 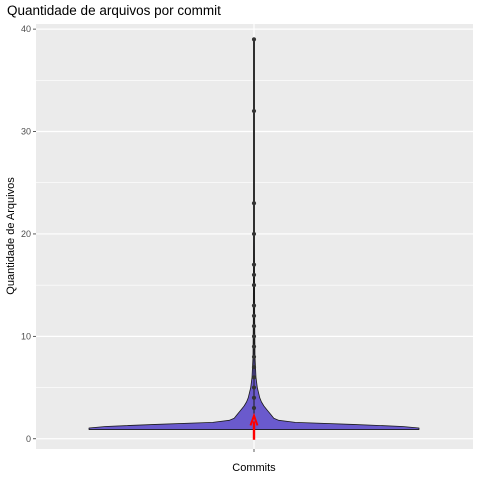 I want to click on outlier-points, so click(x=254, y=224).